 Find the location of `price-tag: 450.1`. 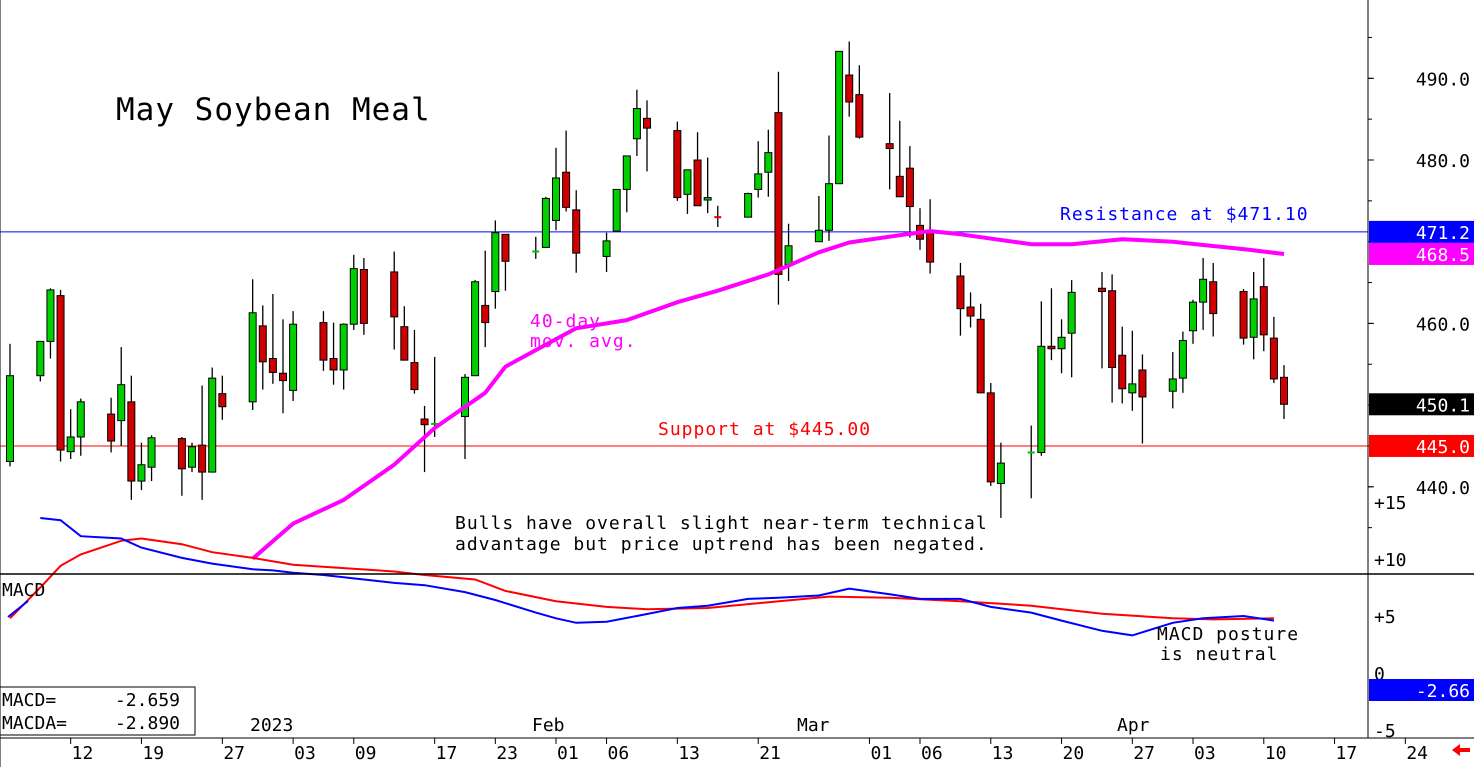

price-tag: 450.1 is located at coordinates (1421, 404).